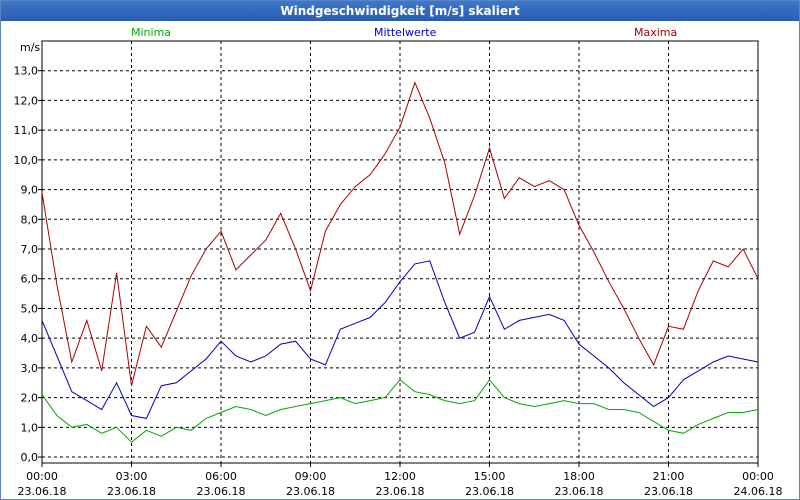 This screenshot has height=500, width=800. What do you see at coordinates (26, 71) in the screenshot?
I see `y-tick-label: 13,0` at bounding box center [26, 71].